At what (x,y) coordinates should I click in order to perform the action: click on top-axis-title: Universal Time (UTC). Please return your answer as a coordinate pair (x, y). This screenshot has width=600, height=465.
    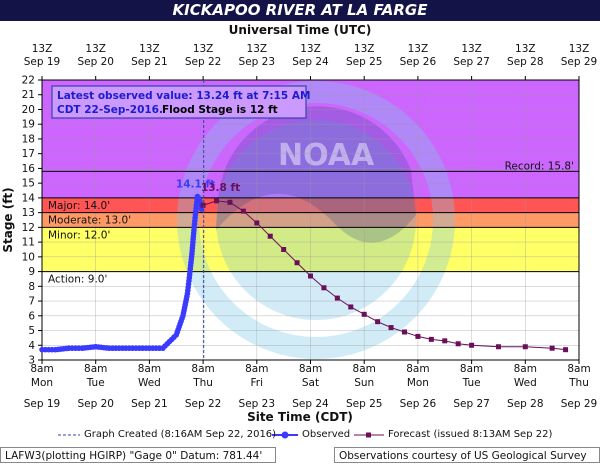
    Looking at the image, I should click on (300, 30).